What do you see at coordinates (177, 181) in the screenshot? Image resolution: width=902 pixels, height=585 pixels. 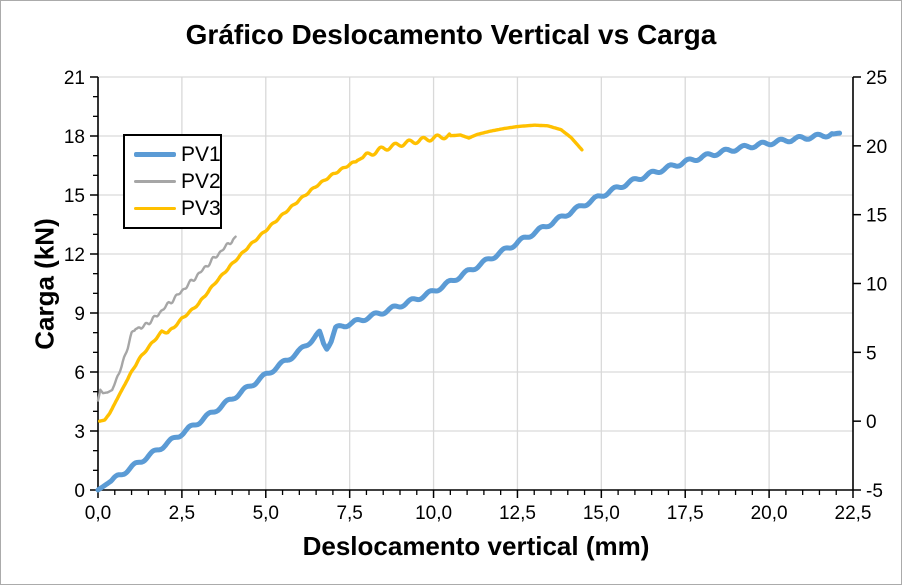 I see `legend-item-pv2: PV2` at bounding box center [177, 181].